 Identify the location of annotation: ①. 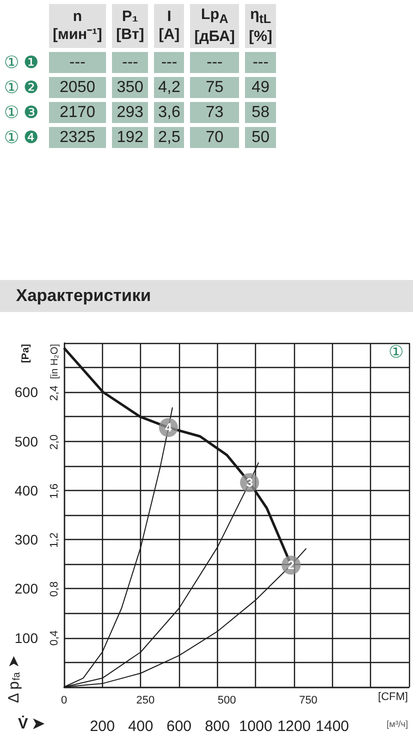
(396, 352).